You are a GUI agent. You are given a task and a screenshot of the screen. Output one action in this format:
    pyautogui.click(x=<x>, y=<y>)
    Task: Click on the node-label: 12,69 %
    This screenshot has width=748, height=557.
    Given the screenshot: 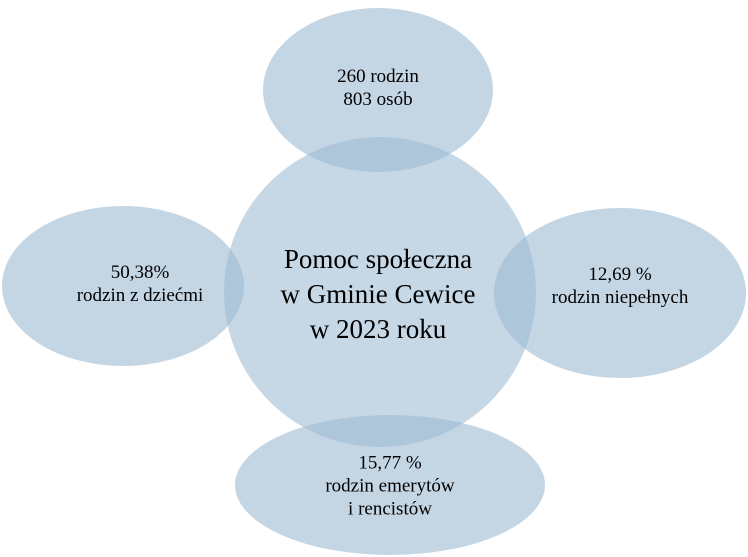 What is the action you would take?
    pyautogui.click(x=620, y=274)
    